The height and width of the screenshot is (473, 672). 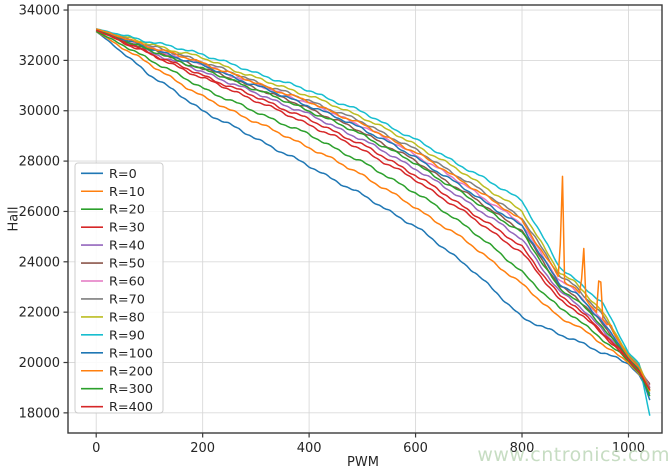 What do you see at coordinates (39, 413) in the screenshot?
I see `y-tick-label: 18000` at bounding box center [39, 413].